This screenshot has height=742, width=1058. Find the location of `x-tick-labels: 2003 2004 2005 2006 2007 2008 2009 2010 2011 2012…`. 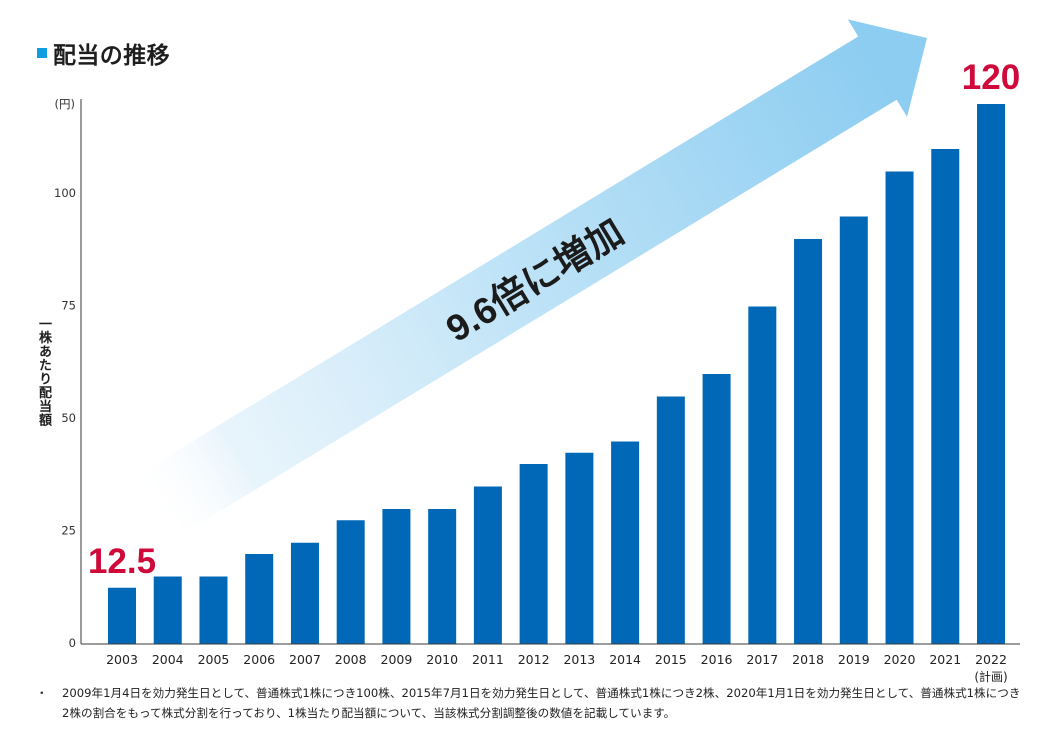

x-tick-labels: 2003 2004 2005 2006 2007 2008 2009 2010 2011 2012… is located at coordinates (557, 668).